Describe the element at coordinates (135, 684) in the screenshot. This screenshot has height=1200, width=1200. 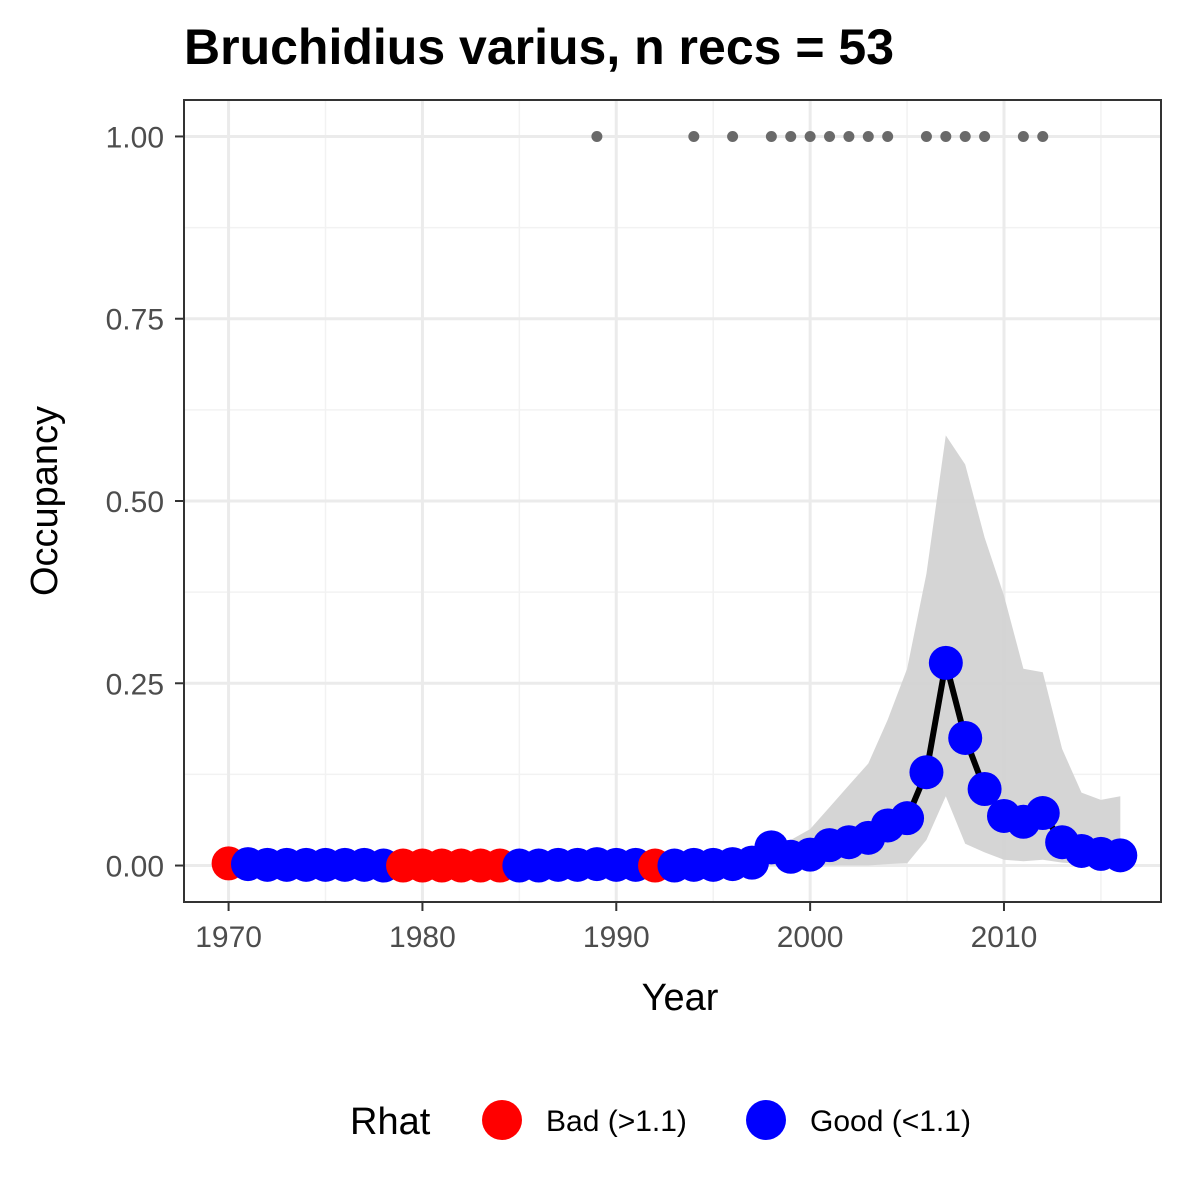
I see `y-tick-label: 0.25` at that location.